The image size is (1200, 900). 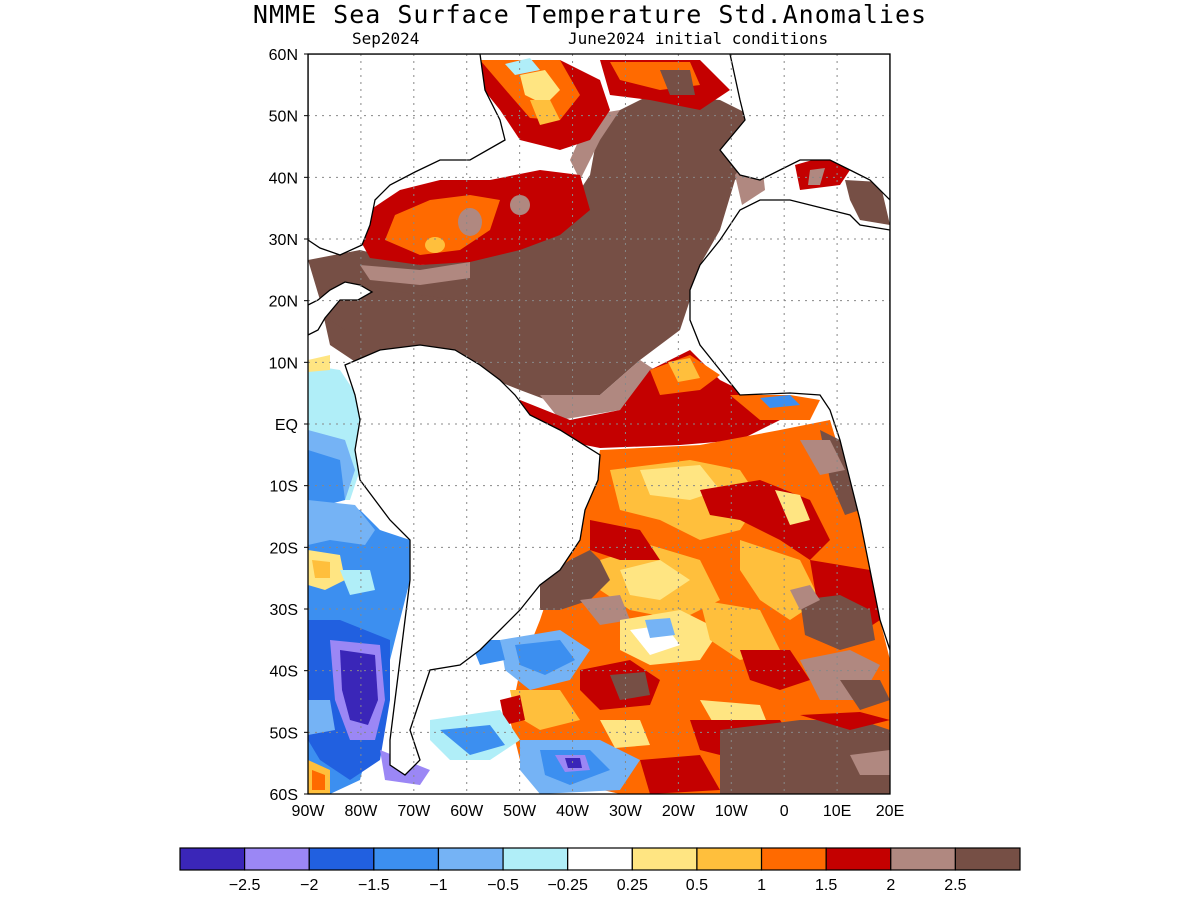 What do you see at coordinates (309, 811) in the screenshot?
I see `longitude-label: 90W` at bounding box center [309, 811].